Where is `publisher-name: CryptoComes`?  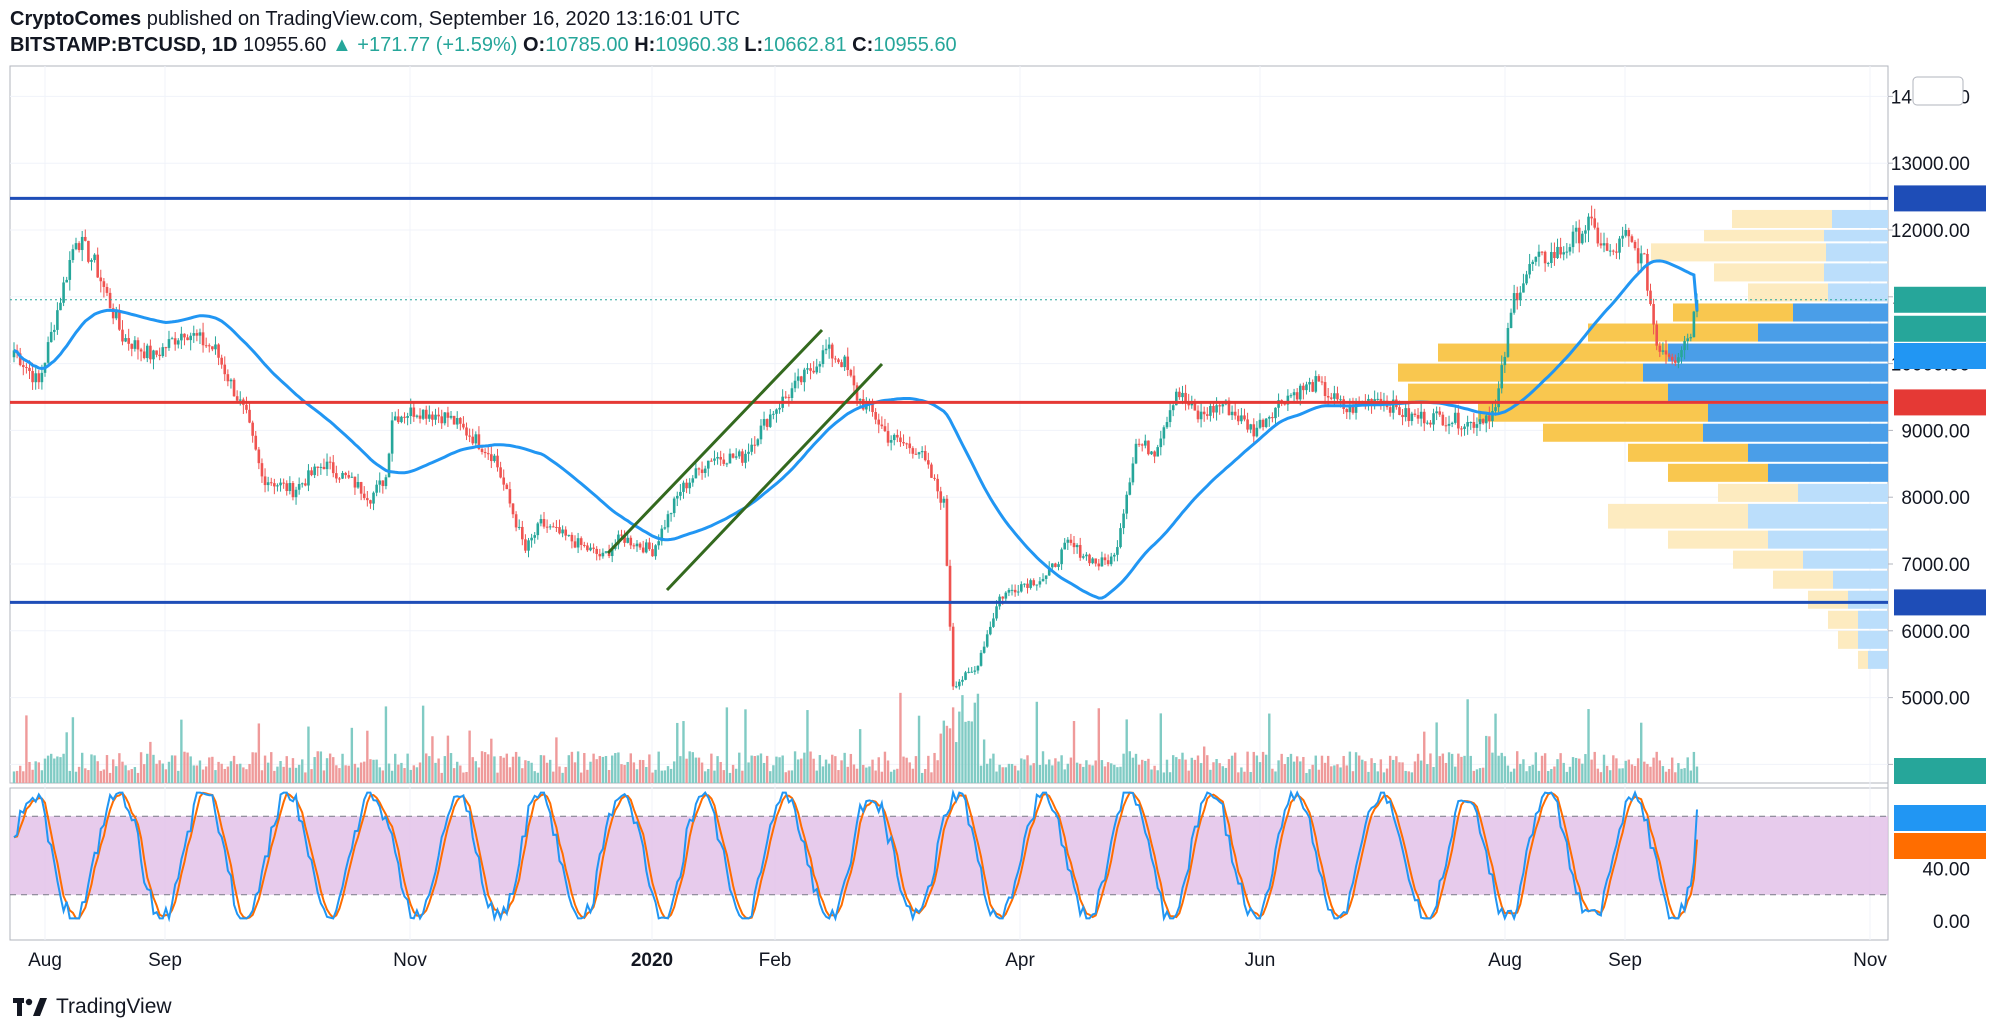
publisher-name: CryptoComes is located at coordinates (76, 19).